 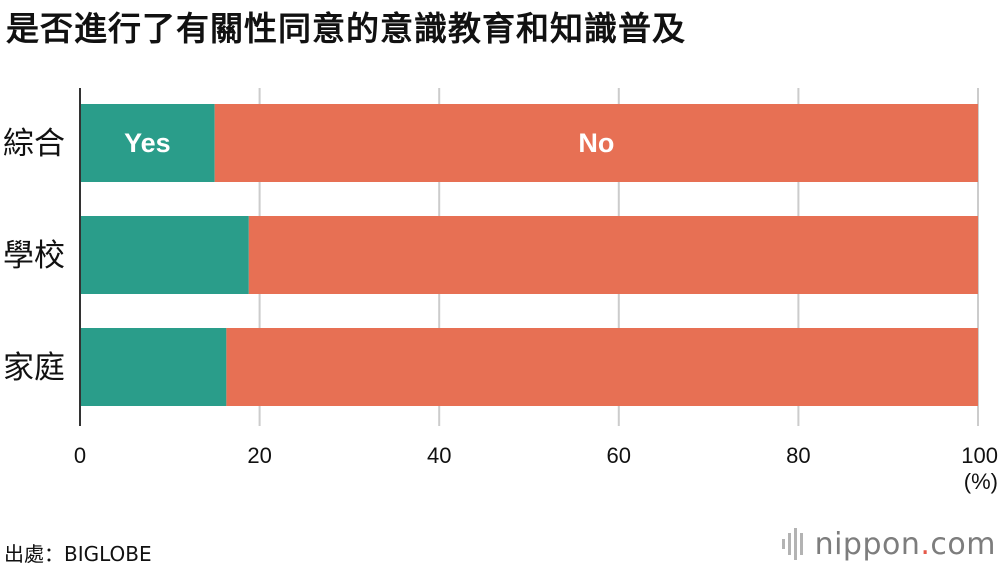 What do you see at coordinates (34, 256) in the screenshot?
I see `category-label-1: 學校` at bounding box center [34, 256].